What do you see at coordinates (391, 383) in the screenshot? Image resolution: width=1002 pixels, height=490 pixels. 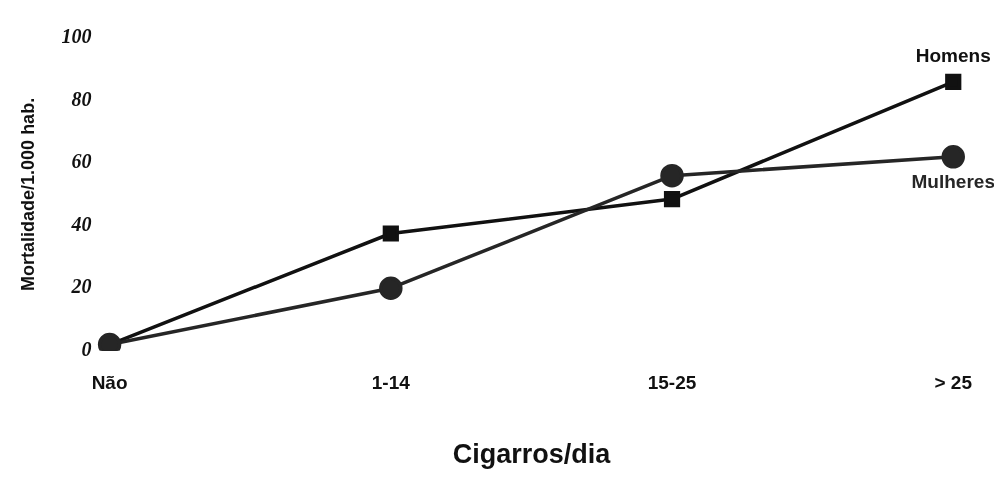 I see `x-tick-label: 1-14` at bounding box center [391, 383].